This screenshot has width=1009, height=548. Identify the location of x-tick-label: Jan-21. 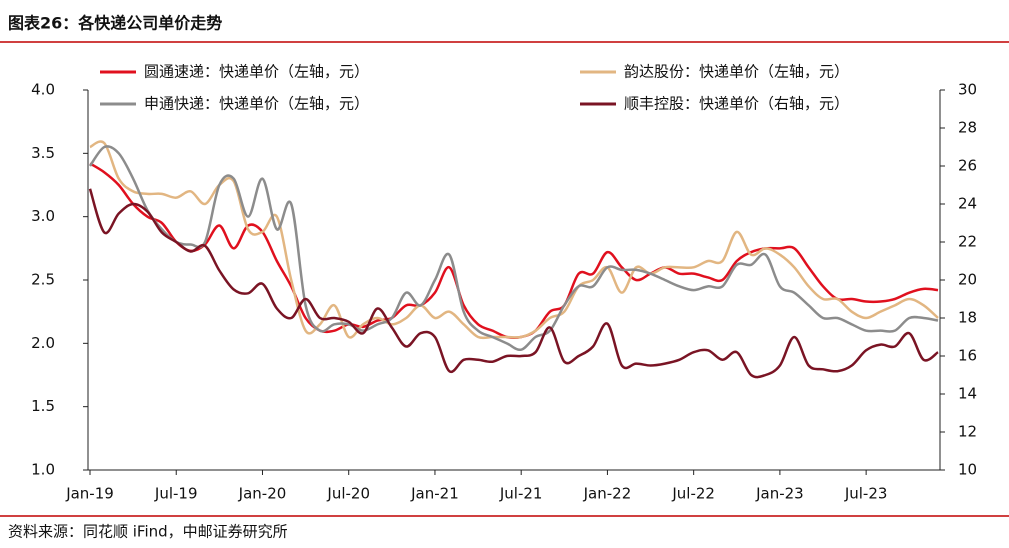
(434, 494).